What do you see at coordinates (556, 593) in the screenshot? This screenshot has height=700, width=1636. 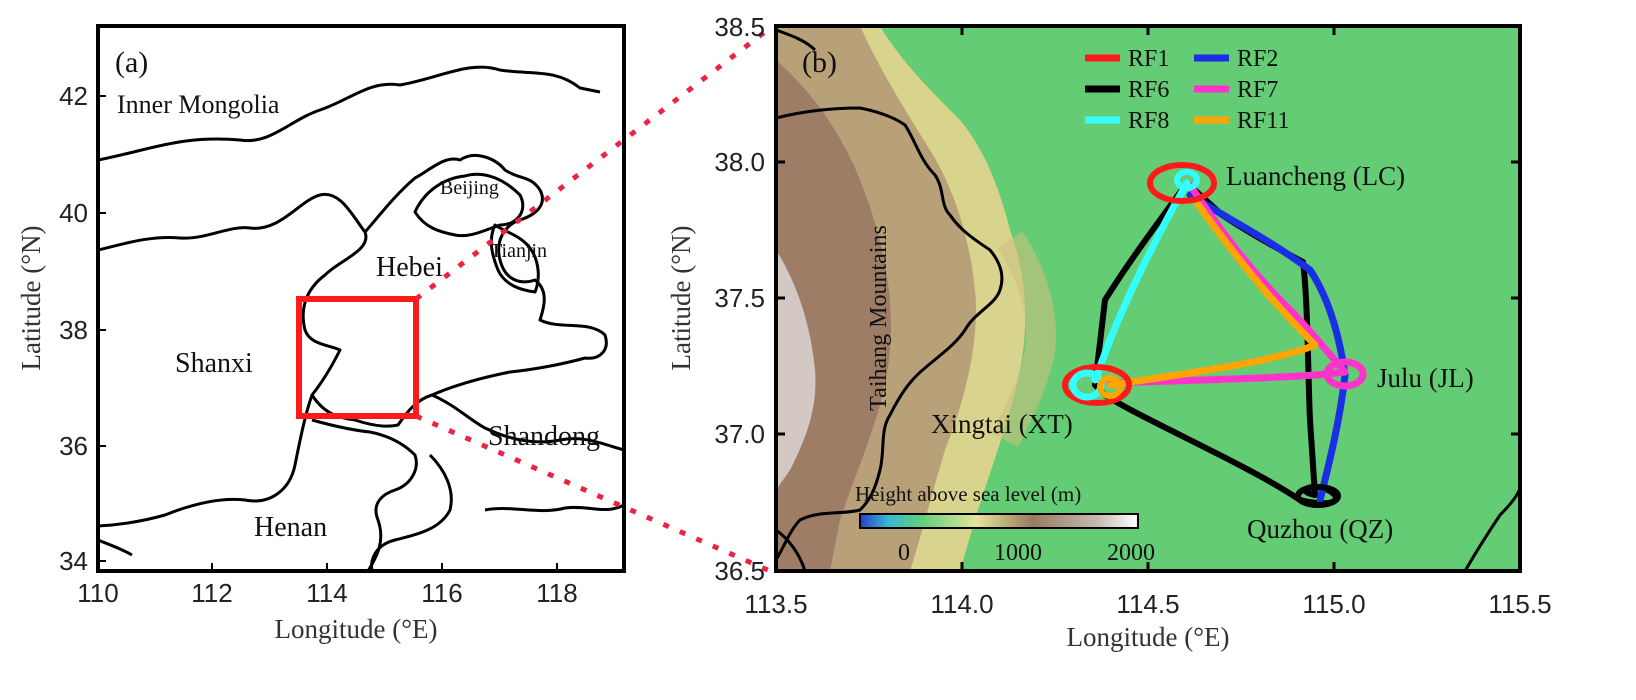 I see `a-xtick-4: 118` at bounding box center [556, 593].